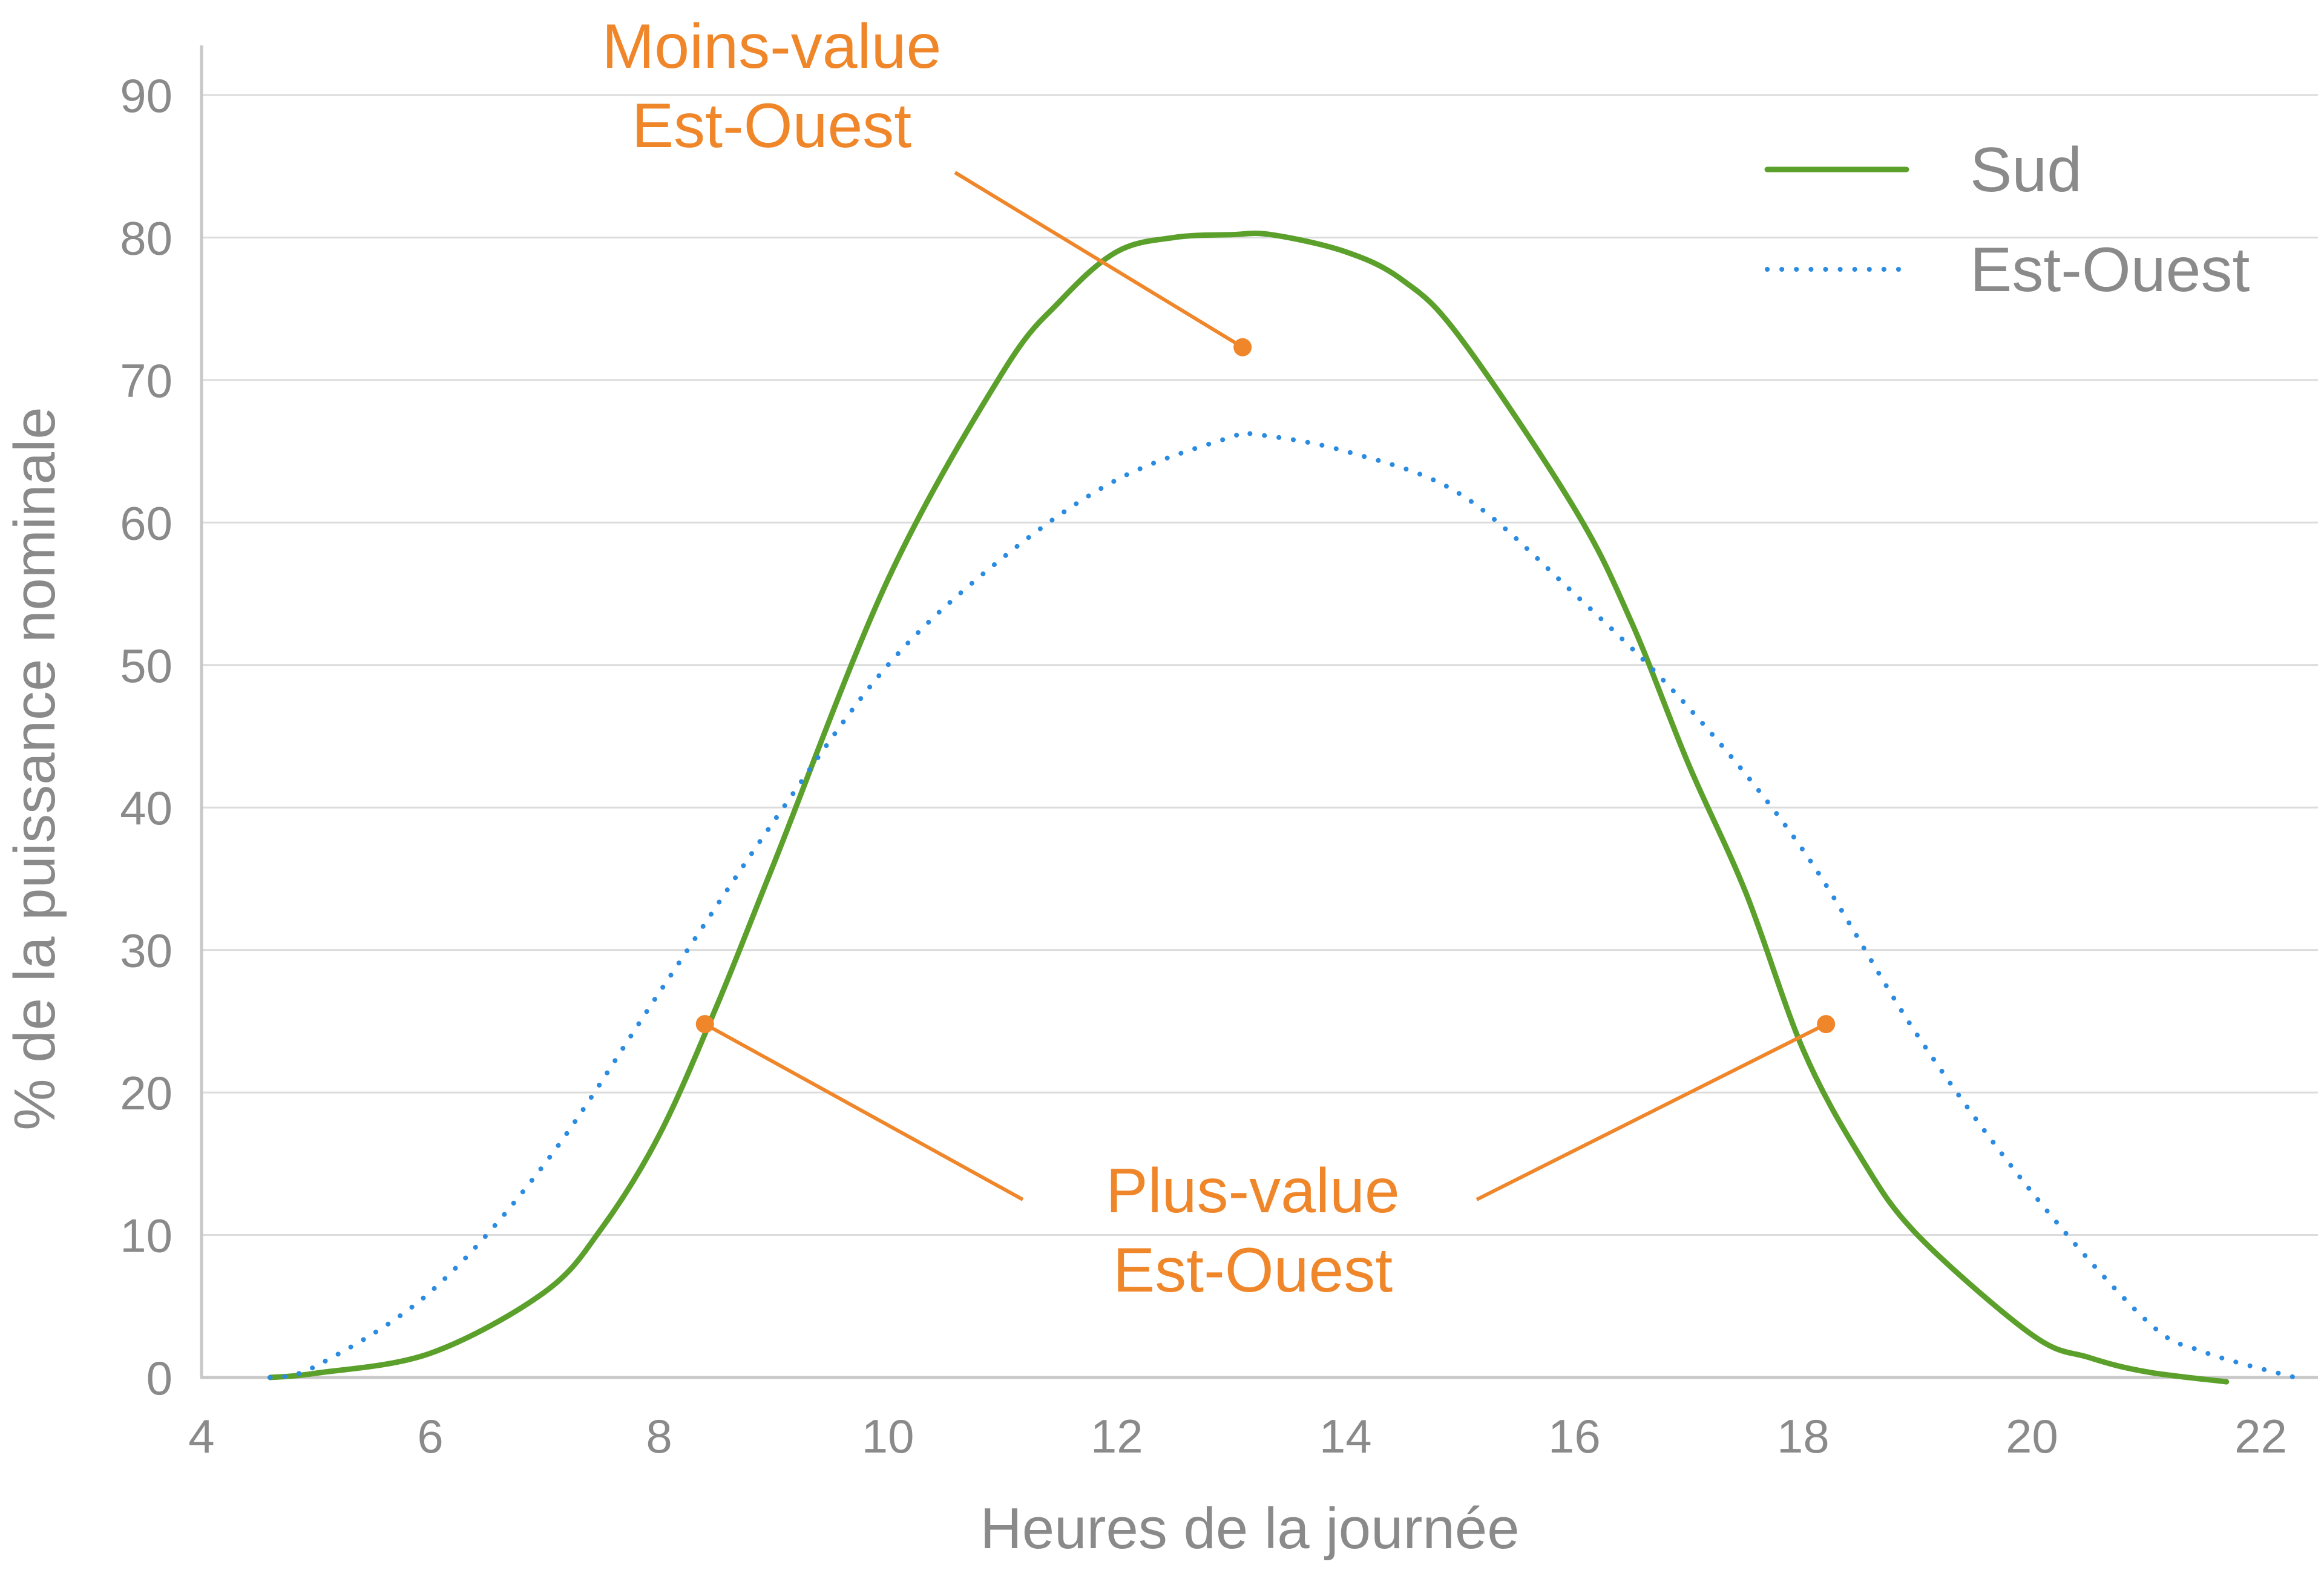  What do you see at coordinates (659, 1436) in the screenshot?
I see `x-tick-label: 8` at bounding box center [659, 1436].